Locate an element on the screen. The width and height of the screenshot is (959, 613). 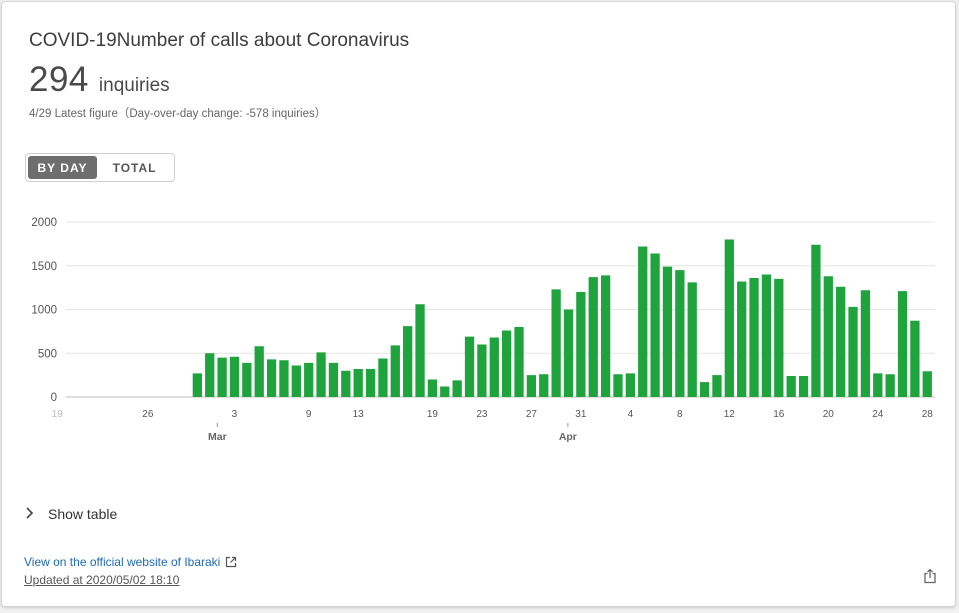
y-tick-label: 0 is located at coordinates (54, 398).